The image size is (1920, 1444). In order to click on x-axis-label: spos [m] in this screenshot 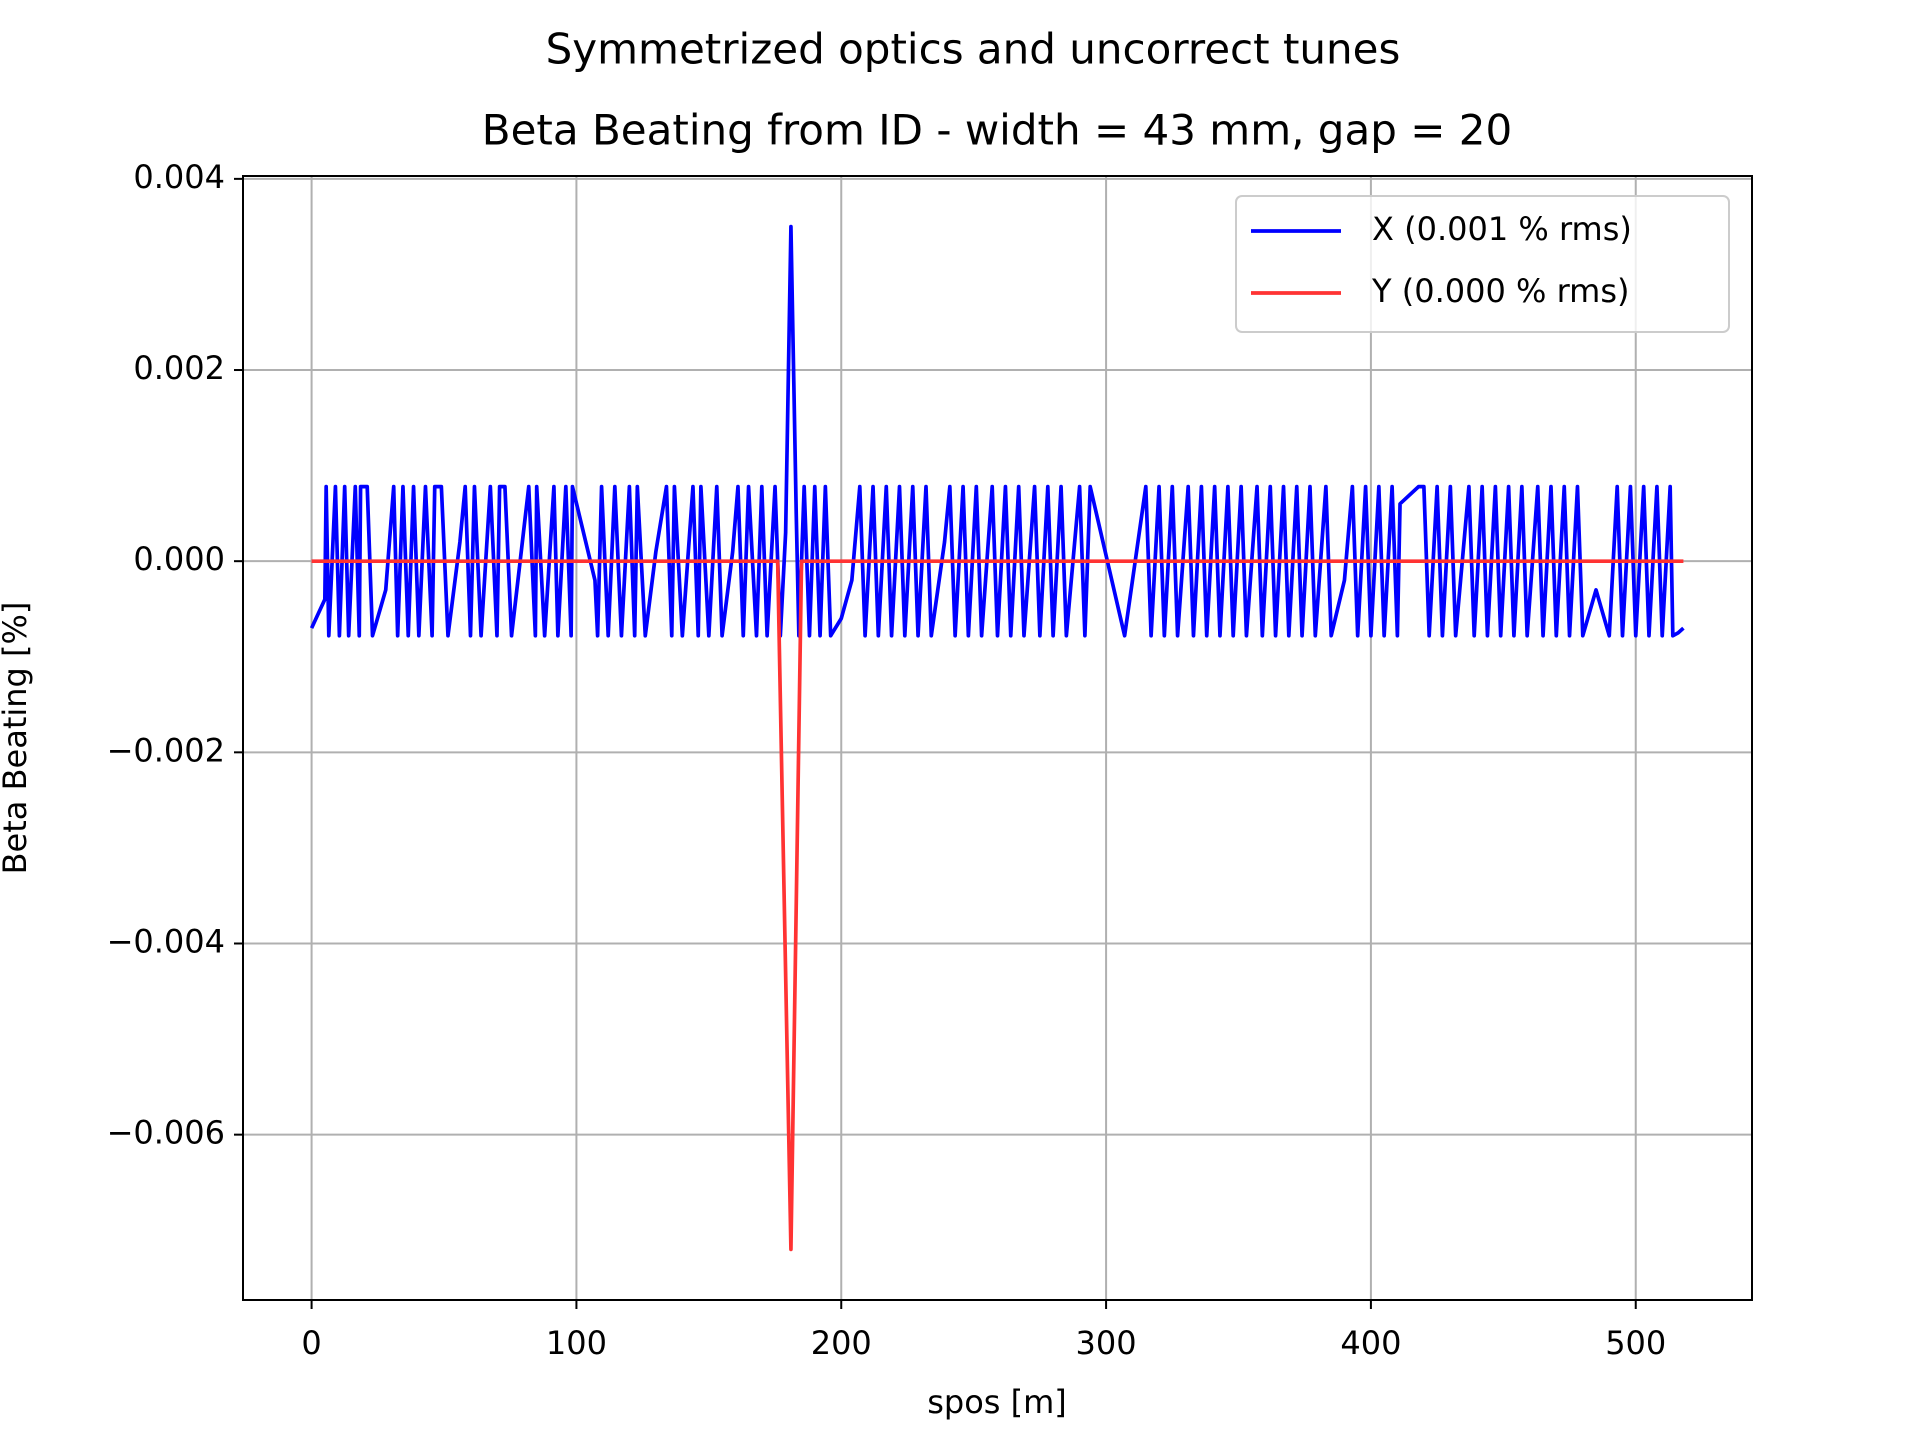, I will do `click(997, 1402)`.